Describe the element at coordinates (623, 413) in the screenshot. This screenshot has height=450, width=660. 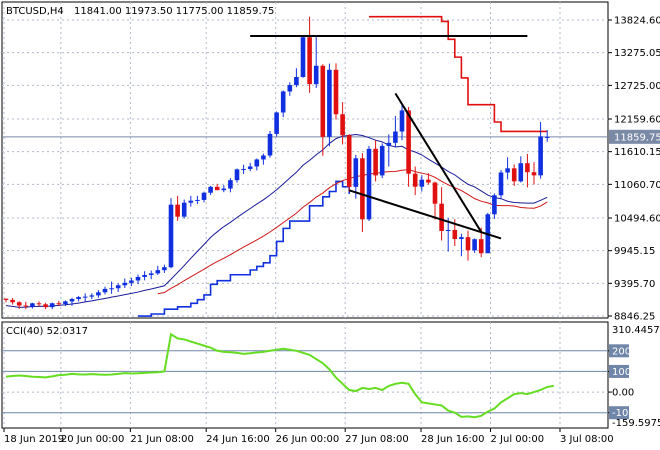
I see `cci-tick-label: -100` at that location.